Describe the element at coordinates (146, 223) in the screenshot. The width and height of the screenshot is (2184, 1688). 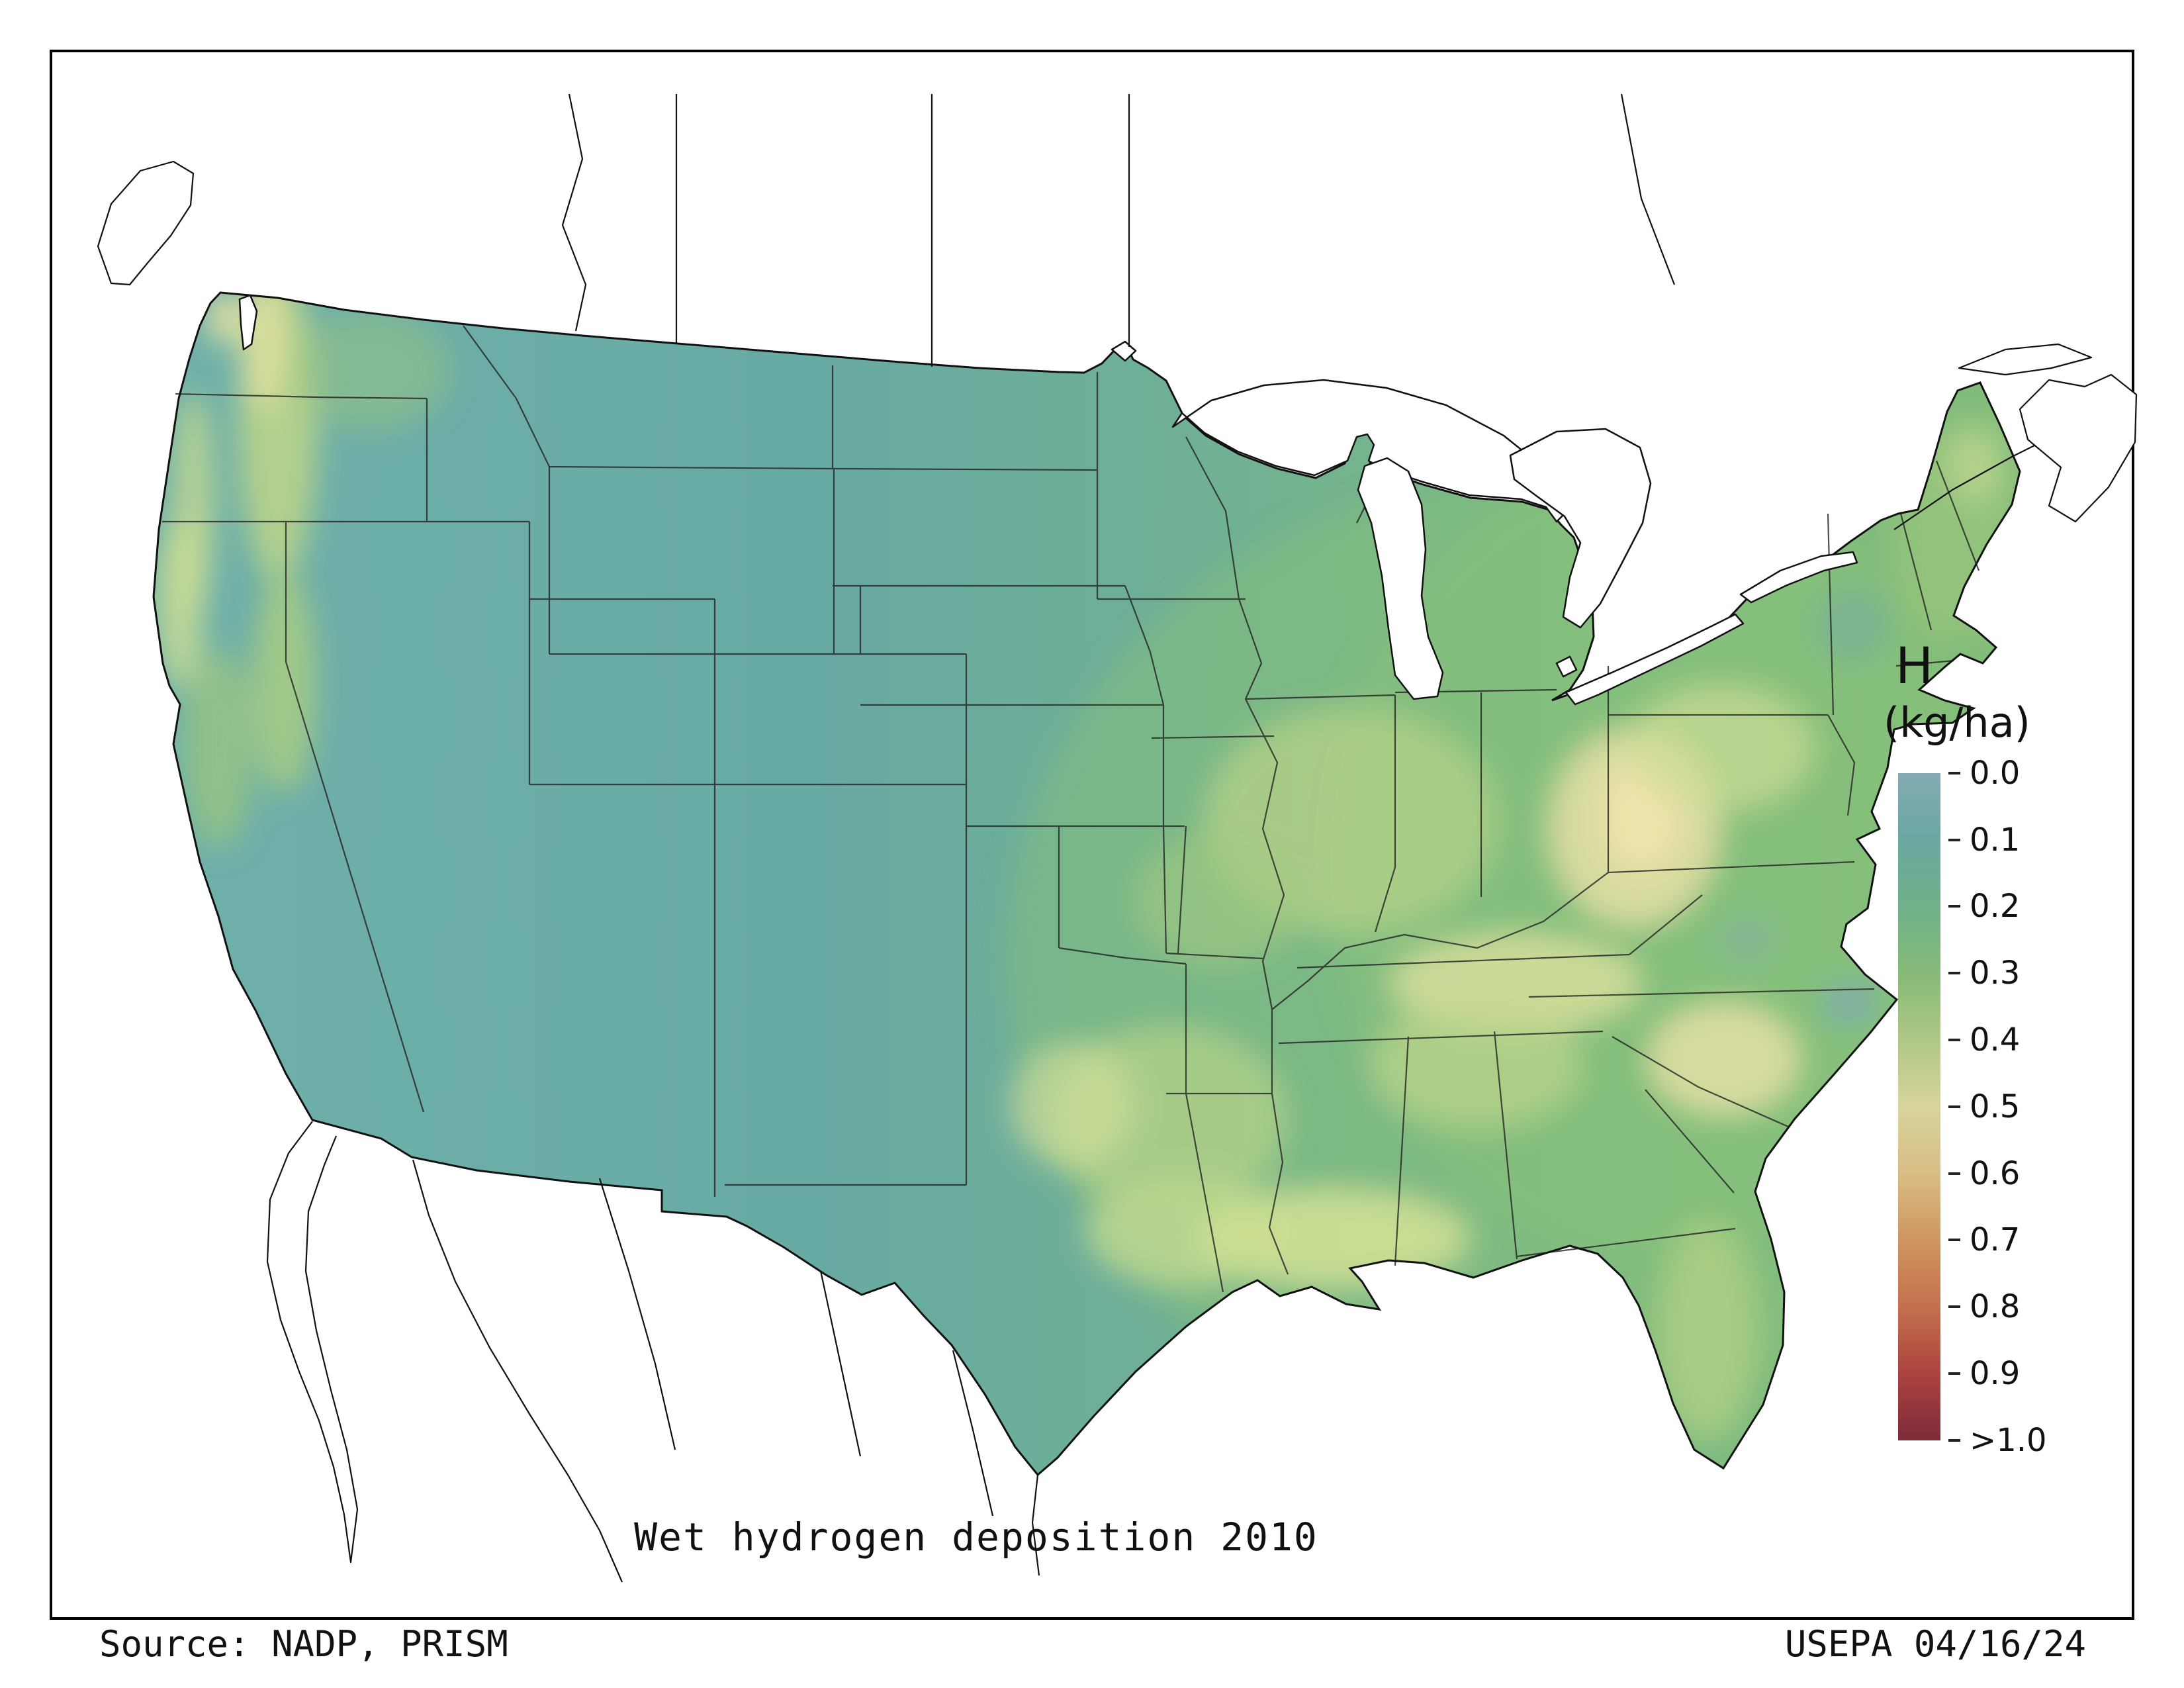
I see `vancouver-island` at that location.